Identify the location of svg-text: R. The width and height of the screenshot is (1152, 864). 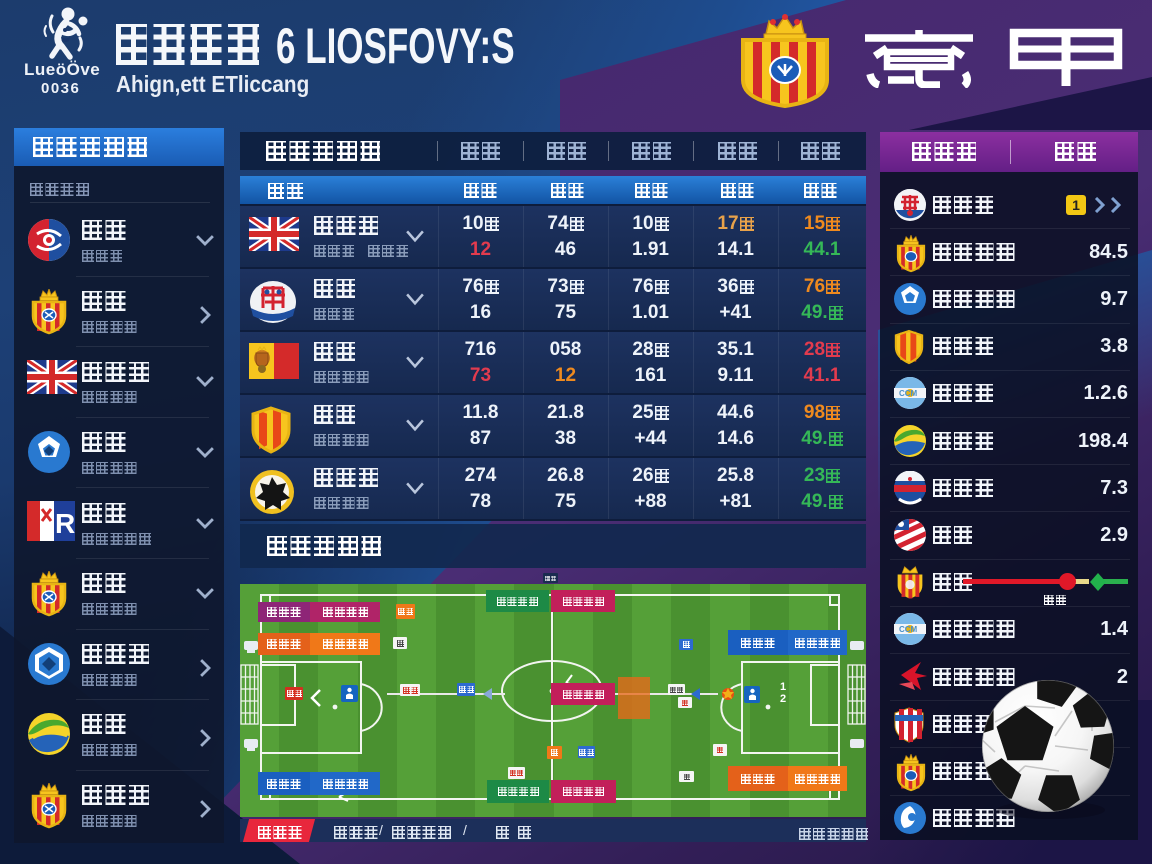
(65, 523).